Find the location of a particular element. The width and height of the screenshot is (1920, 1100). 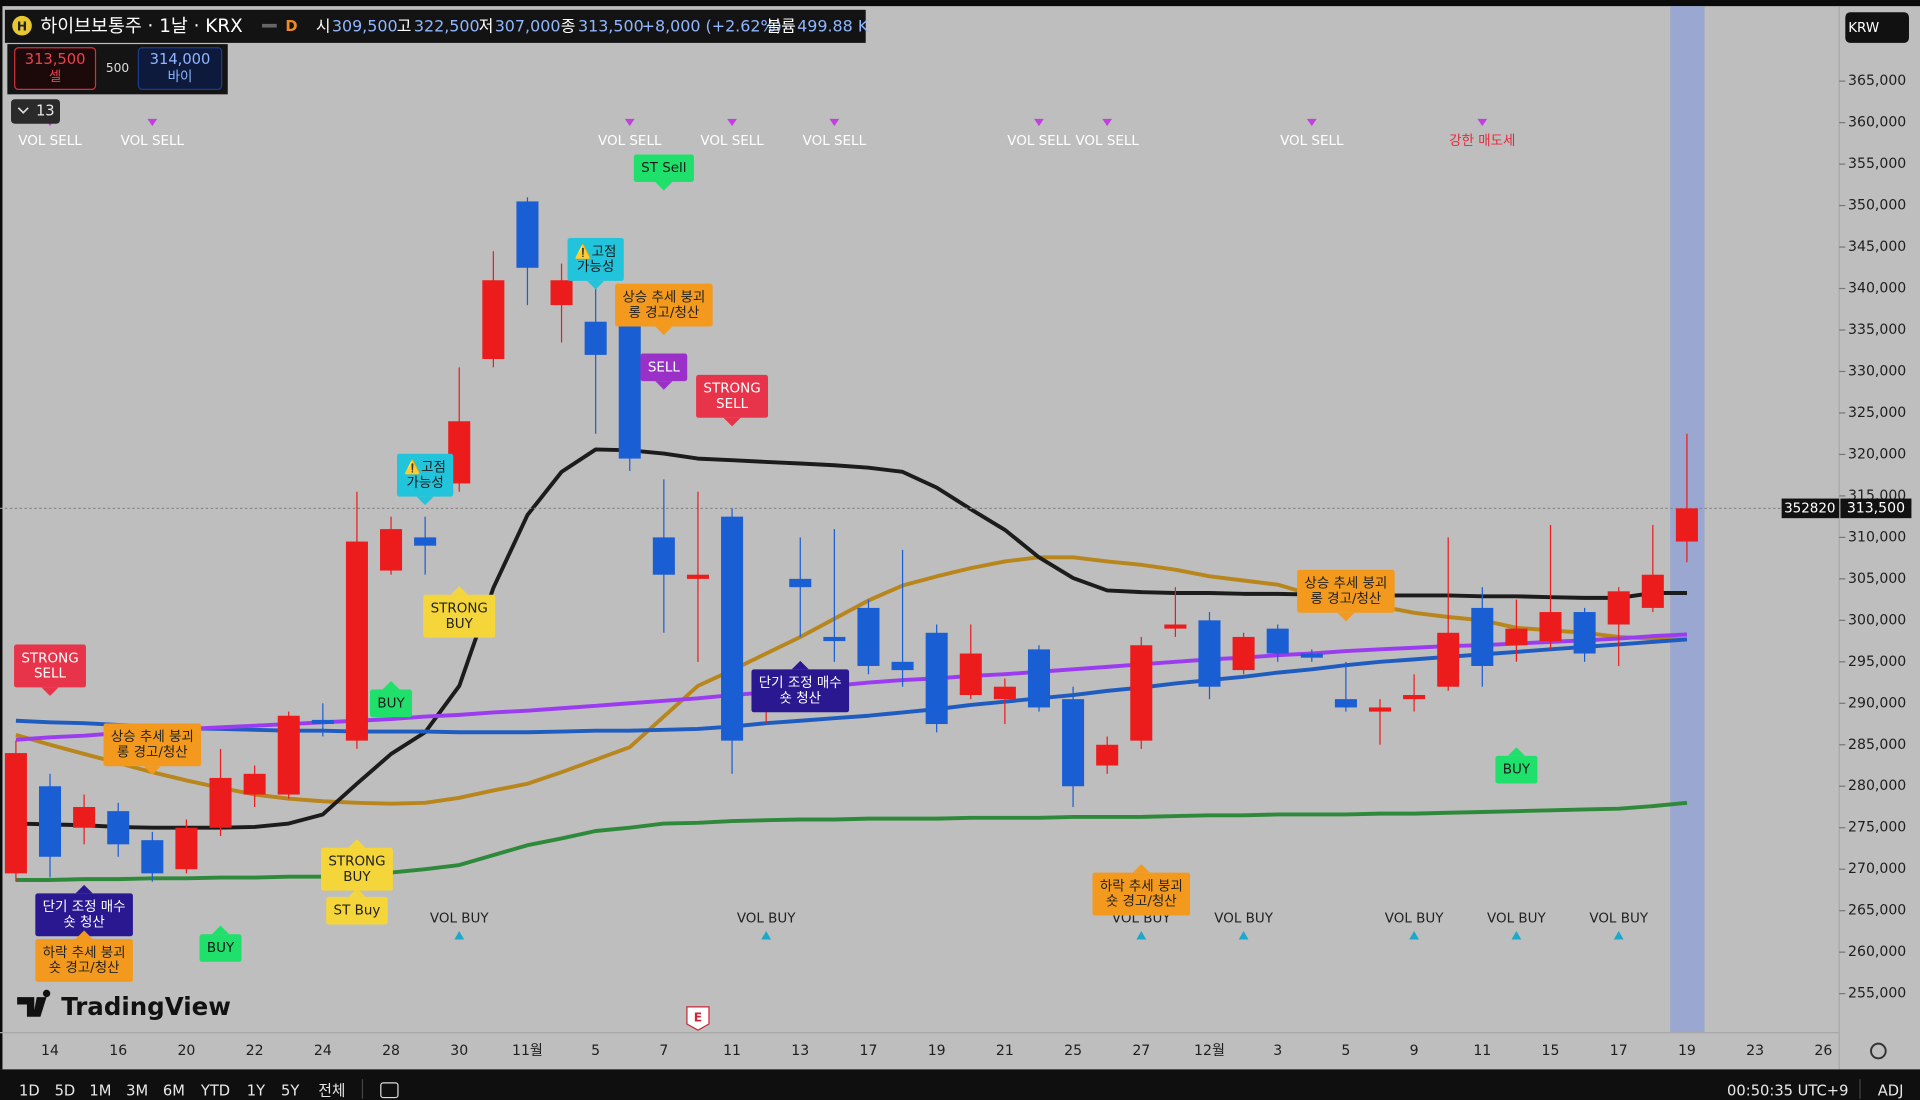

range-button: 1D is located at coordinates (29, 1090).